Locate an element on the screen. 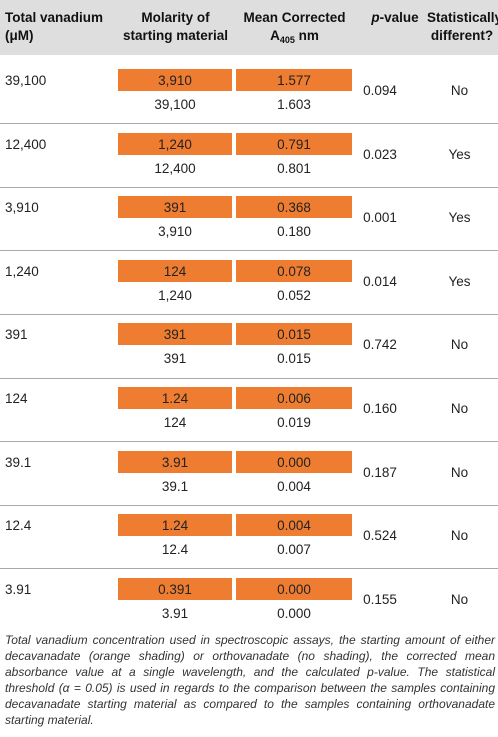 The width and height of the screenshot is (498, 737). p-value-cell: 0.160 is located at coordinates (380, 408).